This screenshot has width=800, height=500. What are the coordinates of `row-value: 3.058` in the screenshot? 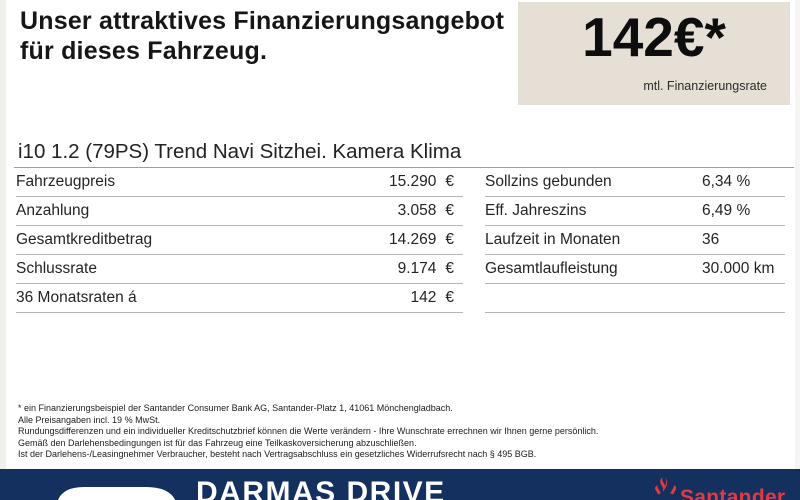 It's located at (417, 210).